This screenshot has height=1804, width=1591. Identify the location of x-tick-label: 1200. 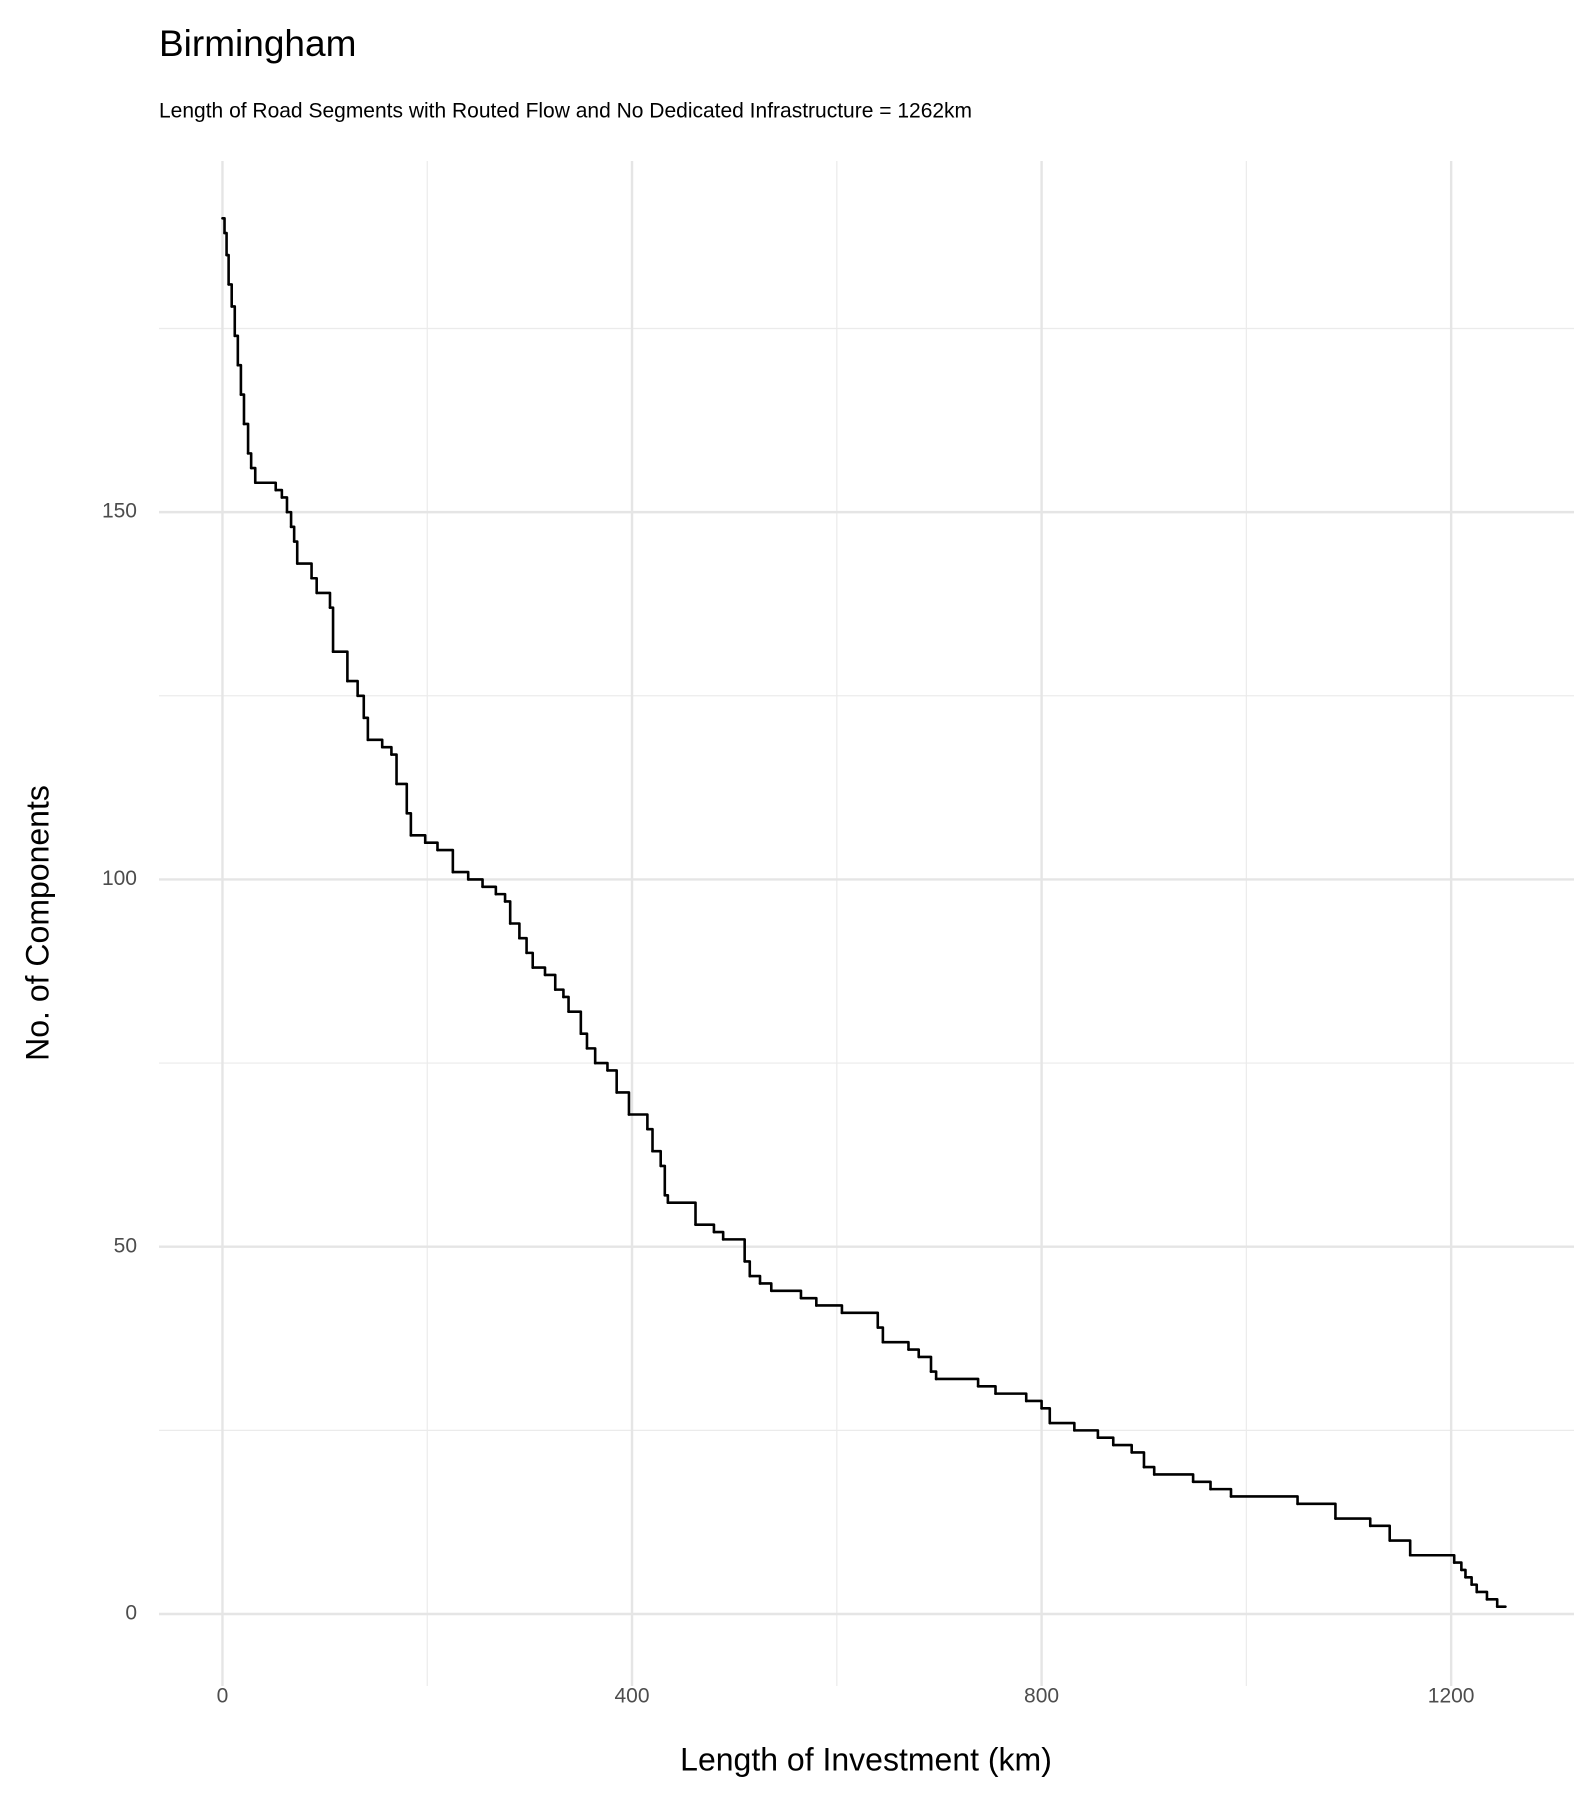
(1451, 1696).